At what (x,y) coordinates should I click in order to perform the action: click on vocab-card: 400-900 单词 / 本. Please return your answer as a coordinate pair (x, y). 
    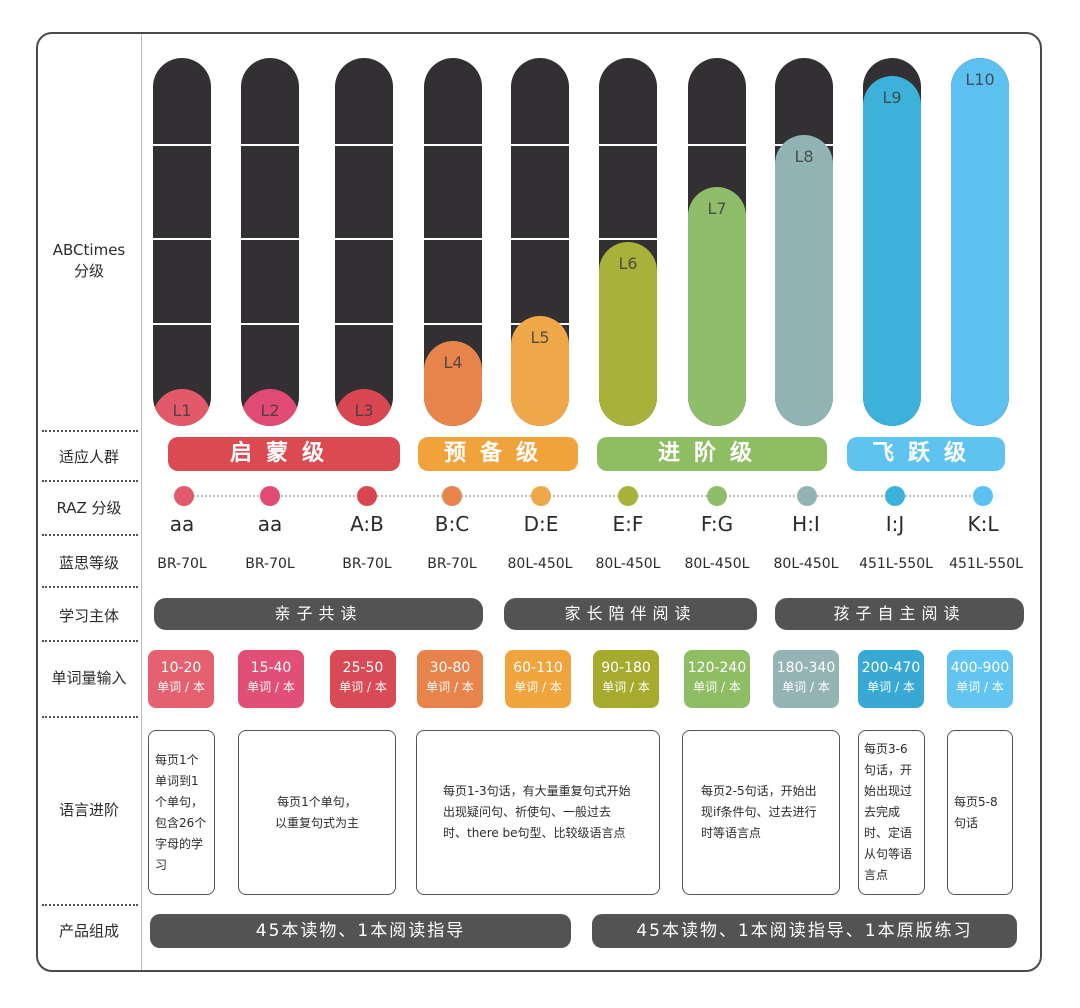
    Looking at the image, I should click on (980, 679).